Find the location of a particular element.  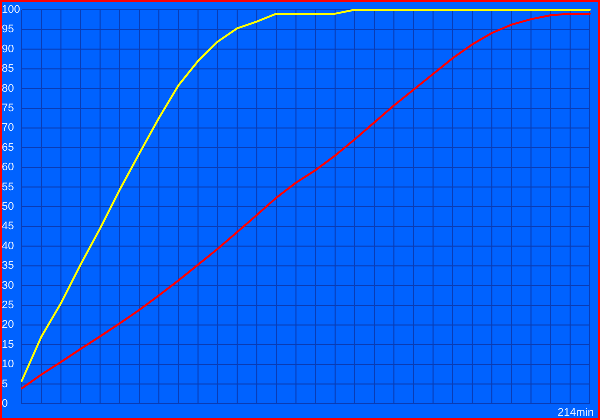

y-tick-label: 100 is located at coordinates (11, 10).